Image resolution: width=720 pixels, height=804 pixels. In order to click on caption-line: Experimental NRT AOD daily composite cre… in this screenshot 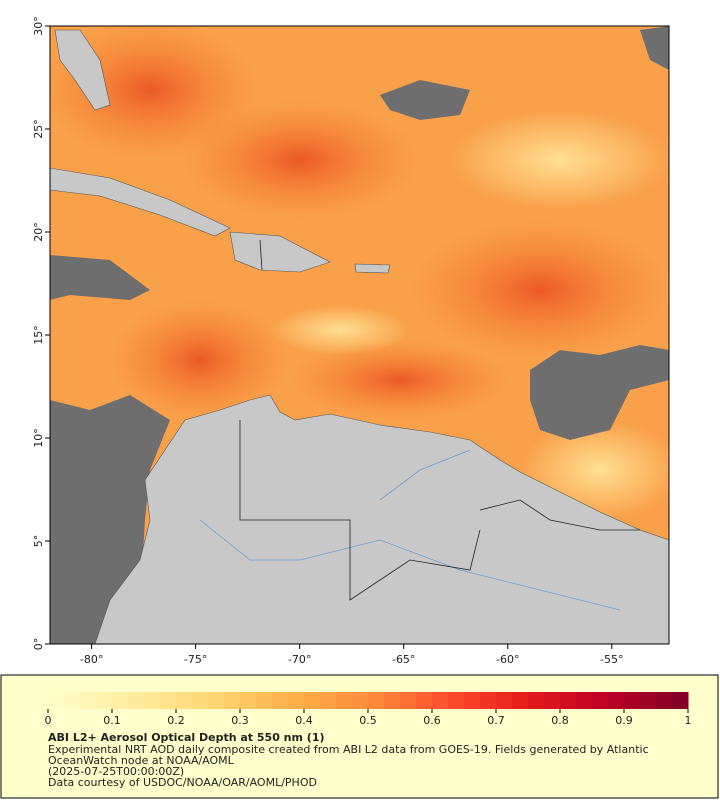, I will do `click(348, 749)`.